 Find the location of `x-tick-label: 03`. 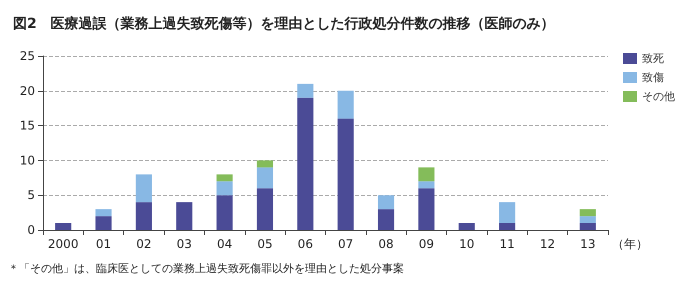

x-tick-label: 03 is located at coordinates (184, 244).